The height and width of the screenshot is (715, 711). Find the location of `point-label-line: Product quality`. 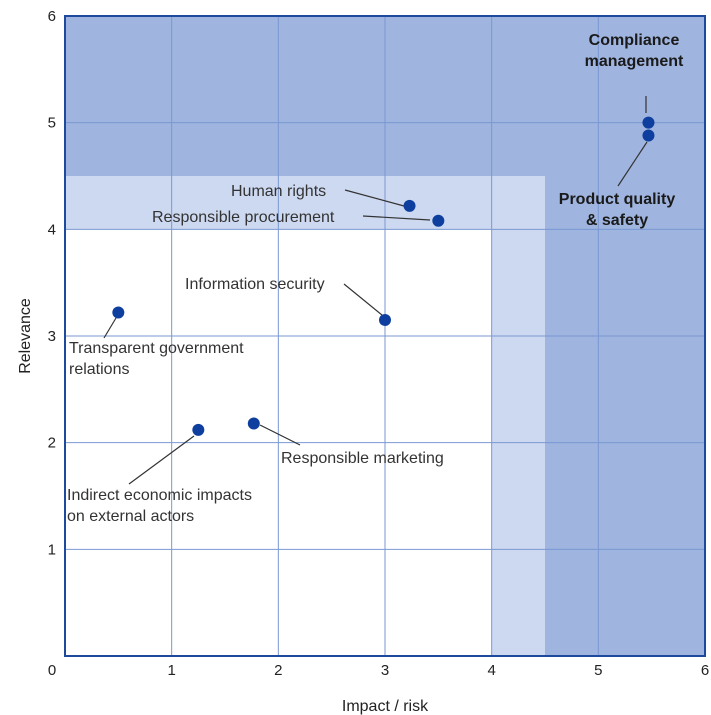

point-label-line: Product quality is located at coordinates (617, 199).